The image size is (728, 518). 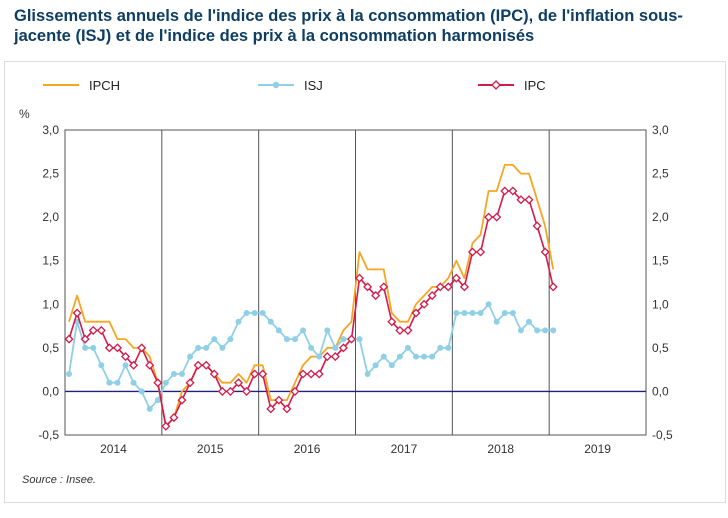 I want to click on x-tick-label: 2016, so click(x=307, y=449).